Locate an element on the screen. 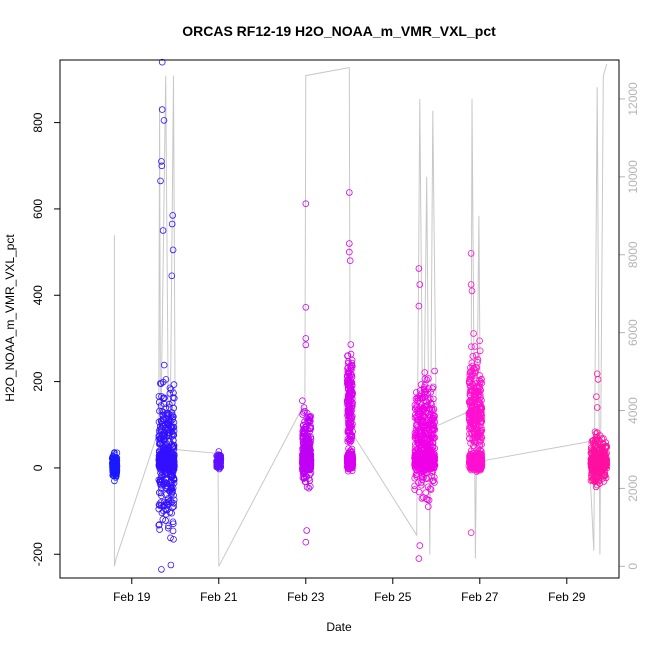 Image resolution: width=650 pixels, height=655 pixels. y-tick-label: 400 is located at coordinates (38, 295).